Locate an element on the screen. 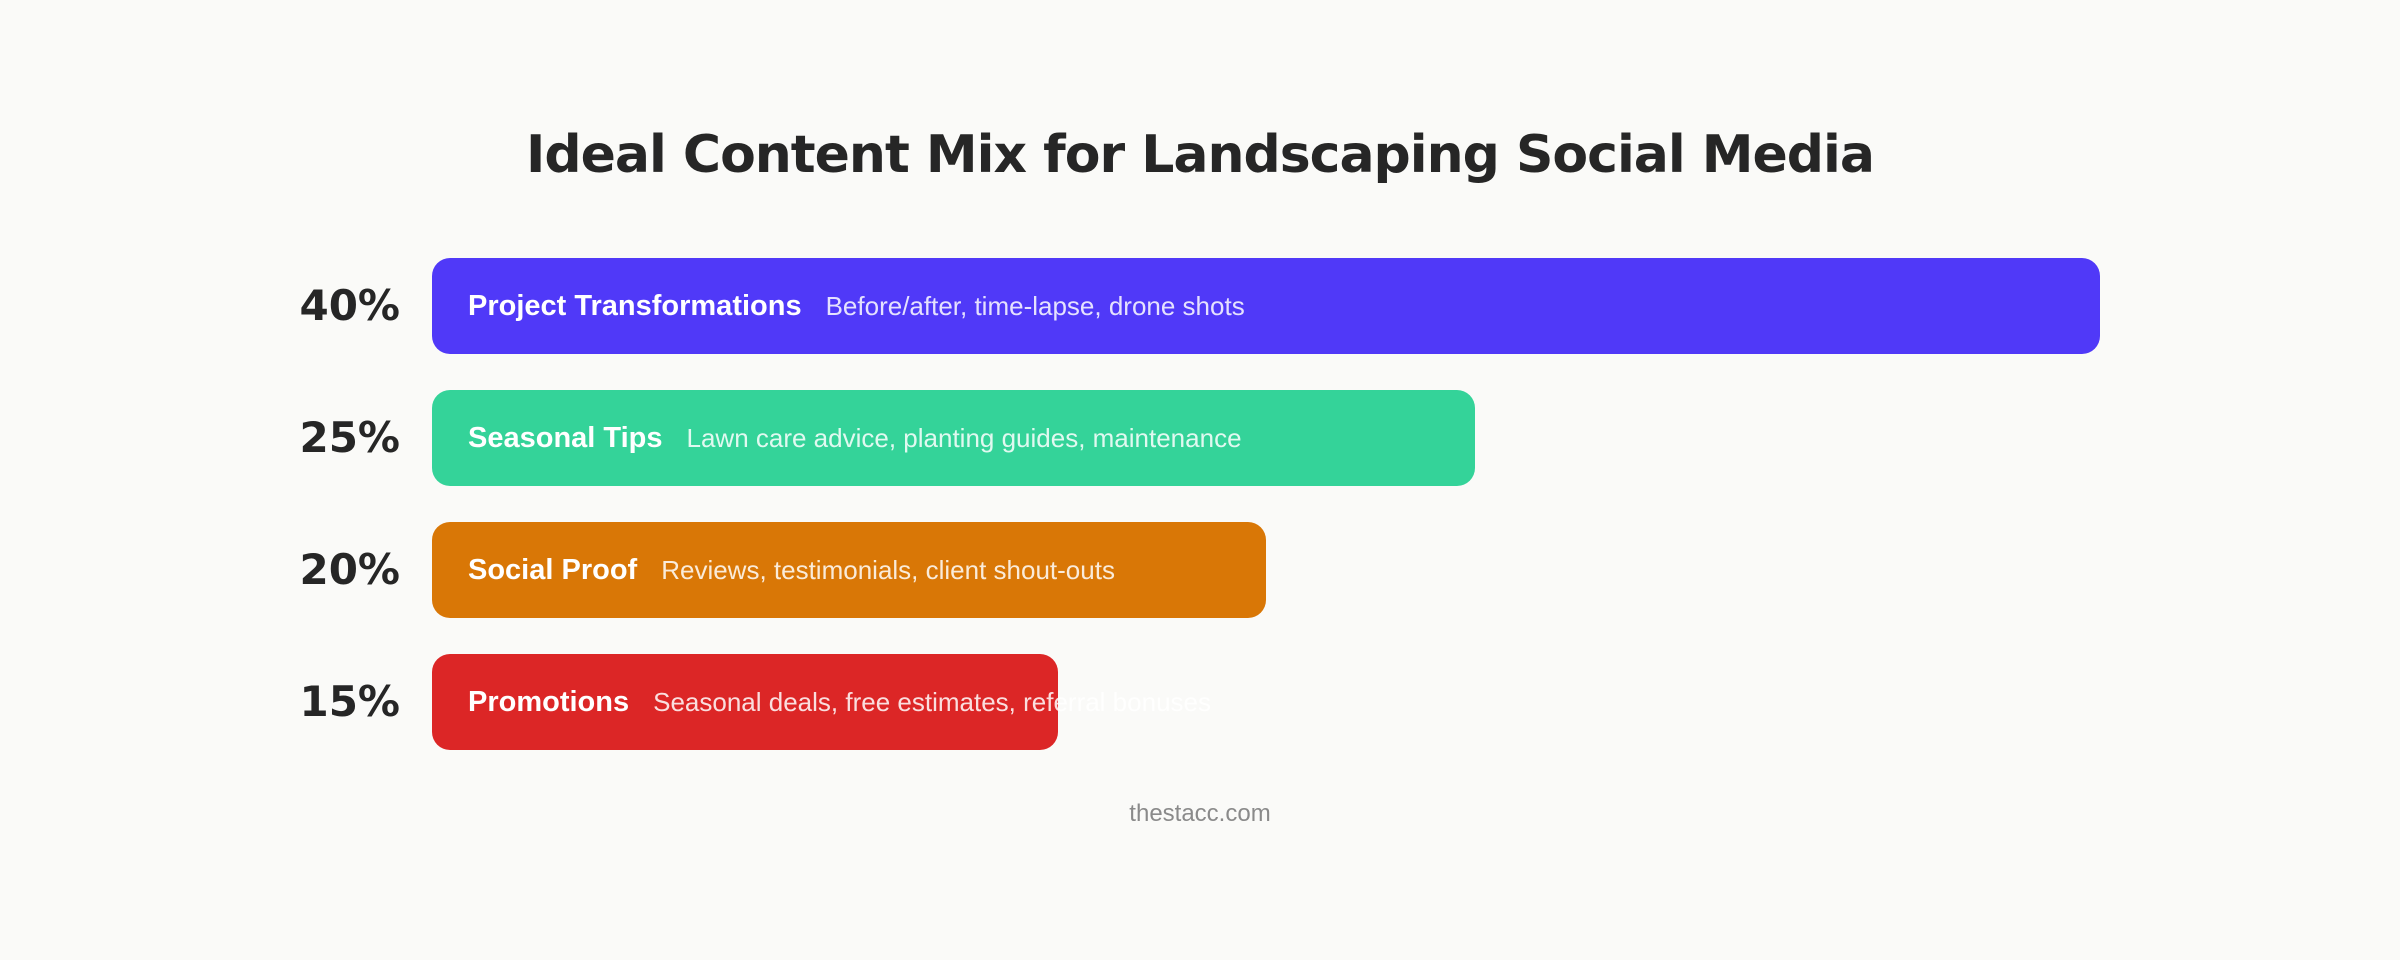  category-label: Seasonal Tips is located at coordinates (565, 438).